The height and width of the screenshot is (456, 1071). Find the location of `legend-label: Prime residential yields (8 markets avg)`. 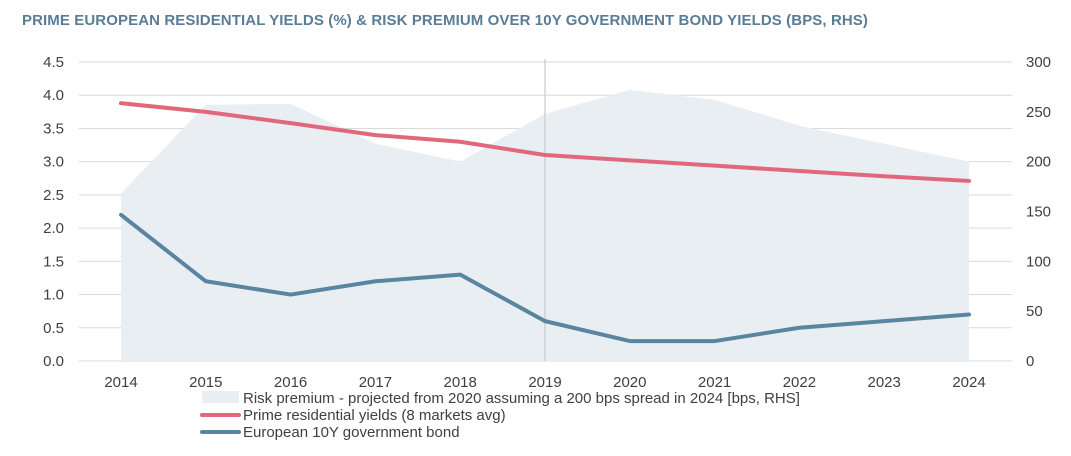

legend-label: Prime residential yields (8 markets avg) is located at coordinates (374, 415).